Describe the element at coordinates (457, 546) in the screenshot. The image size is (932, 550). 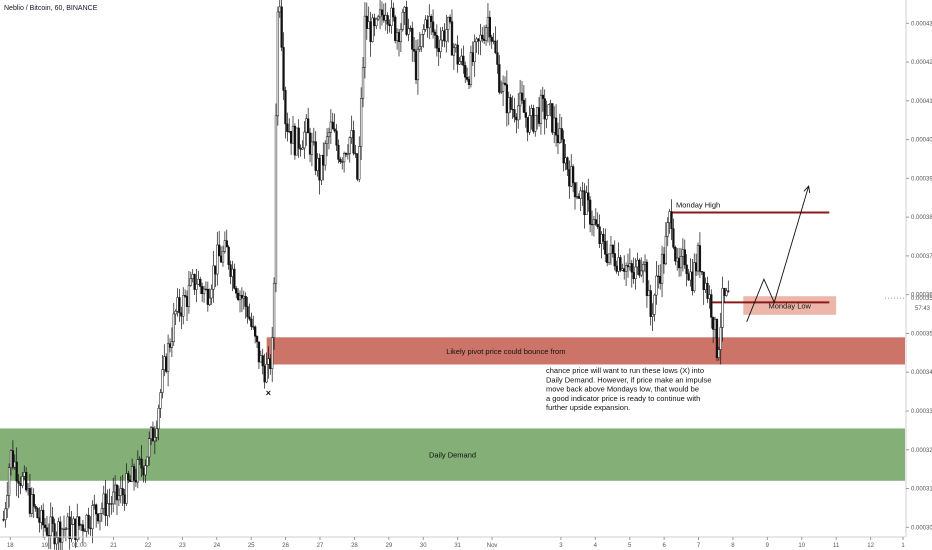
I see `x-tick-label: 31` at that location.